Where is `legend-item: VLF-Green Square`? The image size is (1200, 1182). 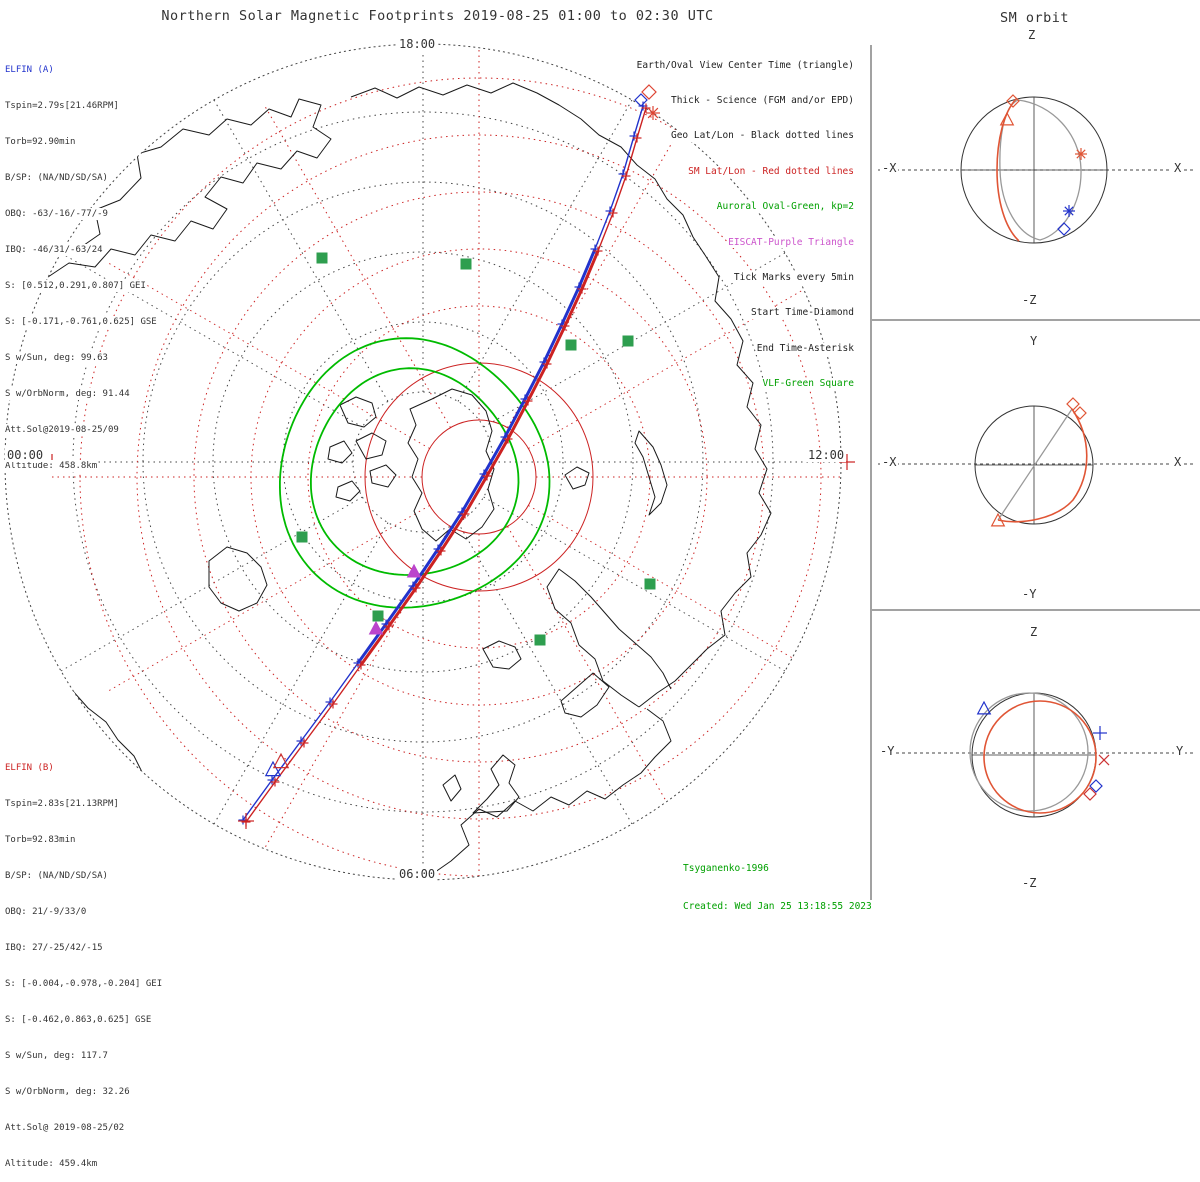
legend-item: VLF-Green Square is located at coordinates (808, 384).